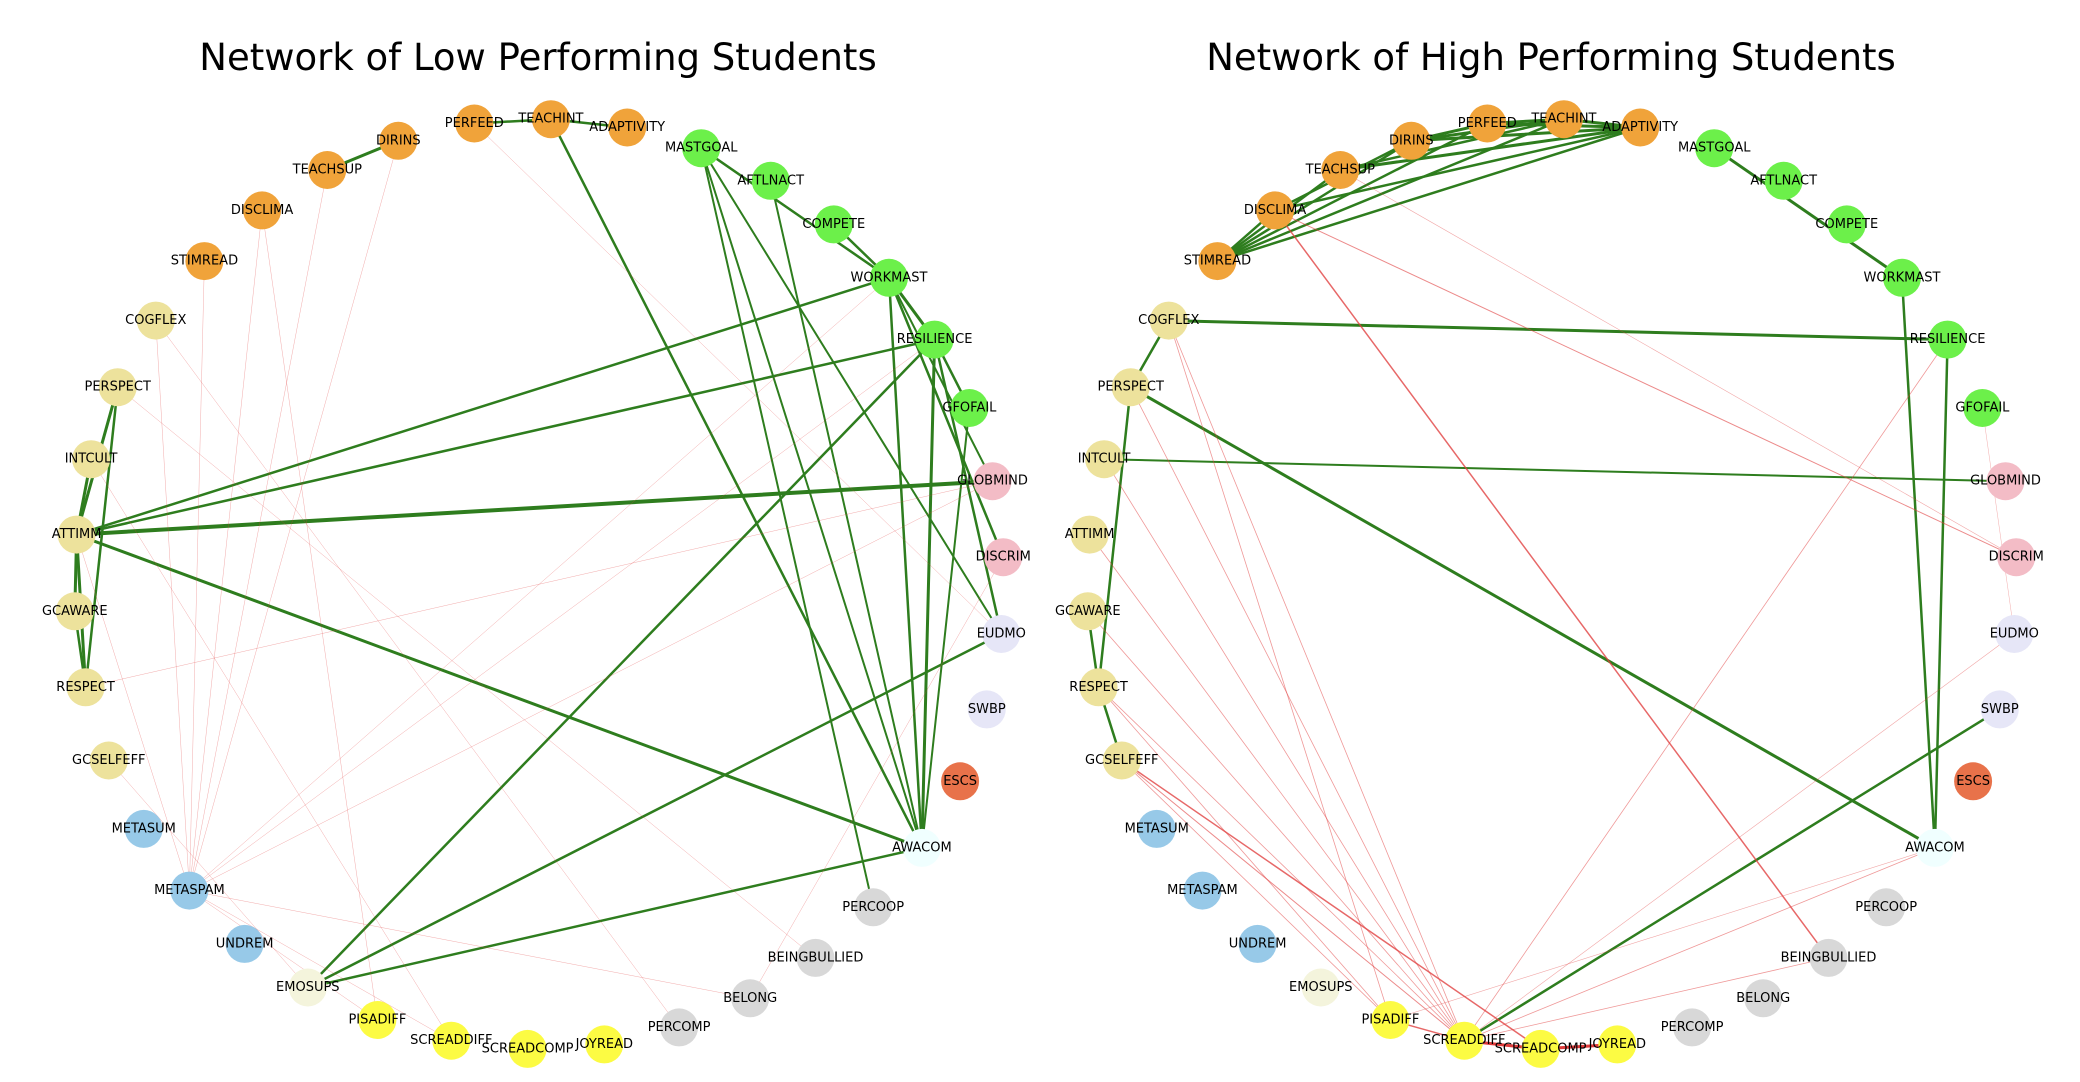 This screenshot has height=1082, width=2080. I want to click on node-circle-compete, so click(1846, 224).